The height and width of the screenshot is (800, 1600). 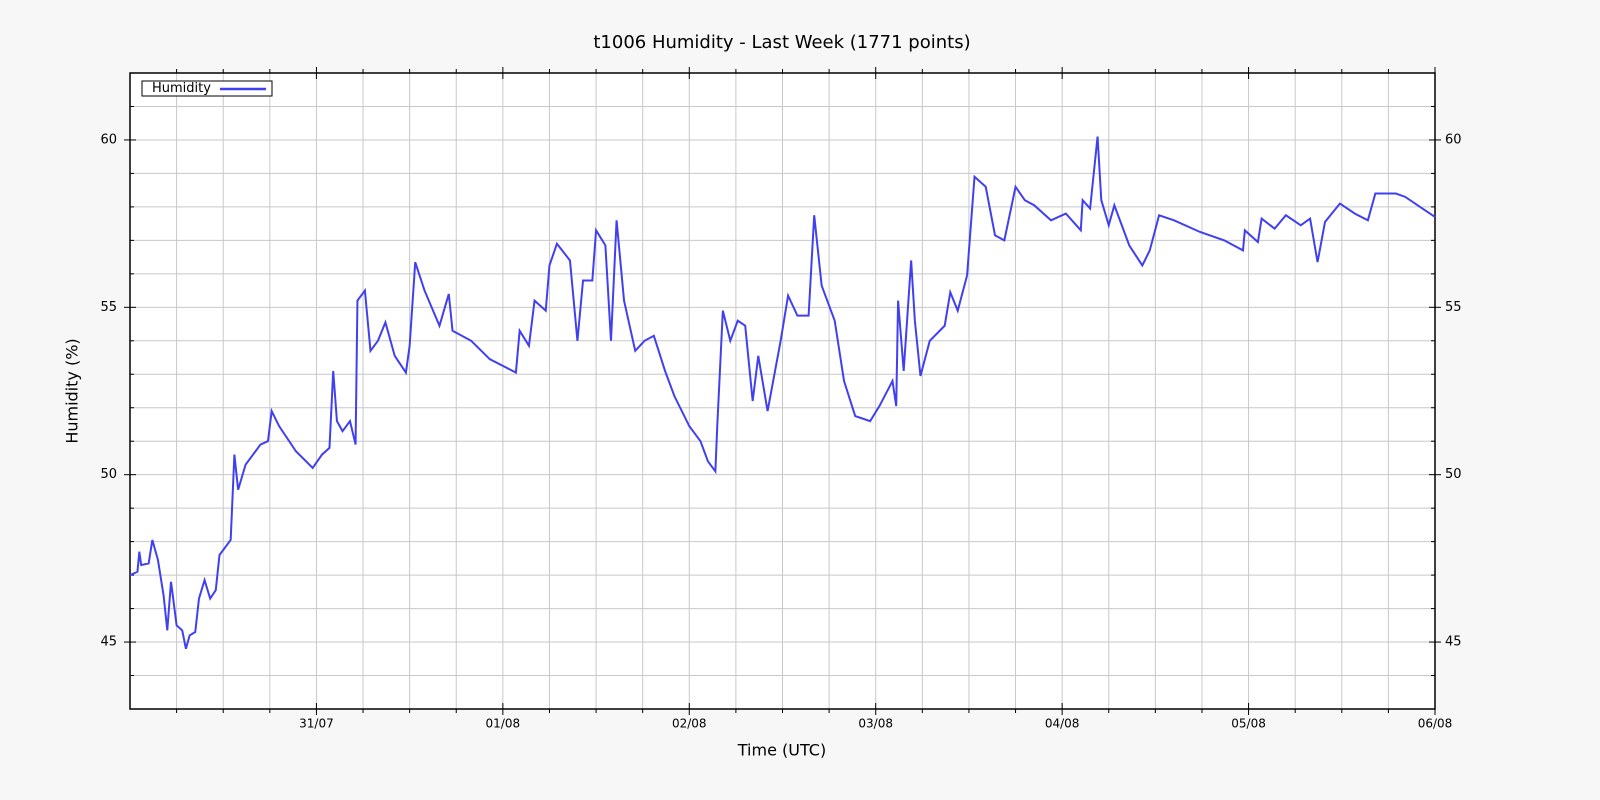 What do you see at coordinates (108, 307) in the screenshot?
I see `y-tick-label: 55` at bounding box center [108, 307].